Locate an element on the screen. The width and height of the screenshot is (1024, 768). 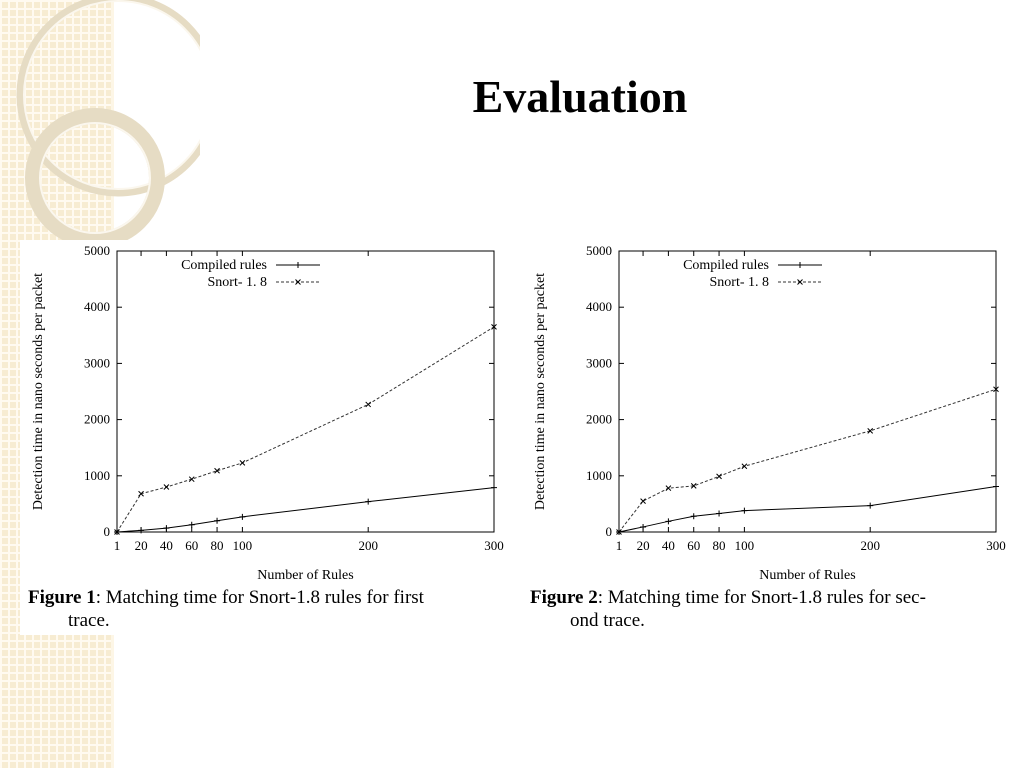
decorative-ring-large is located at coordinates (108, 98).